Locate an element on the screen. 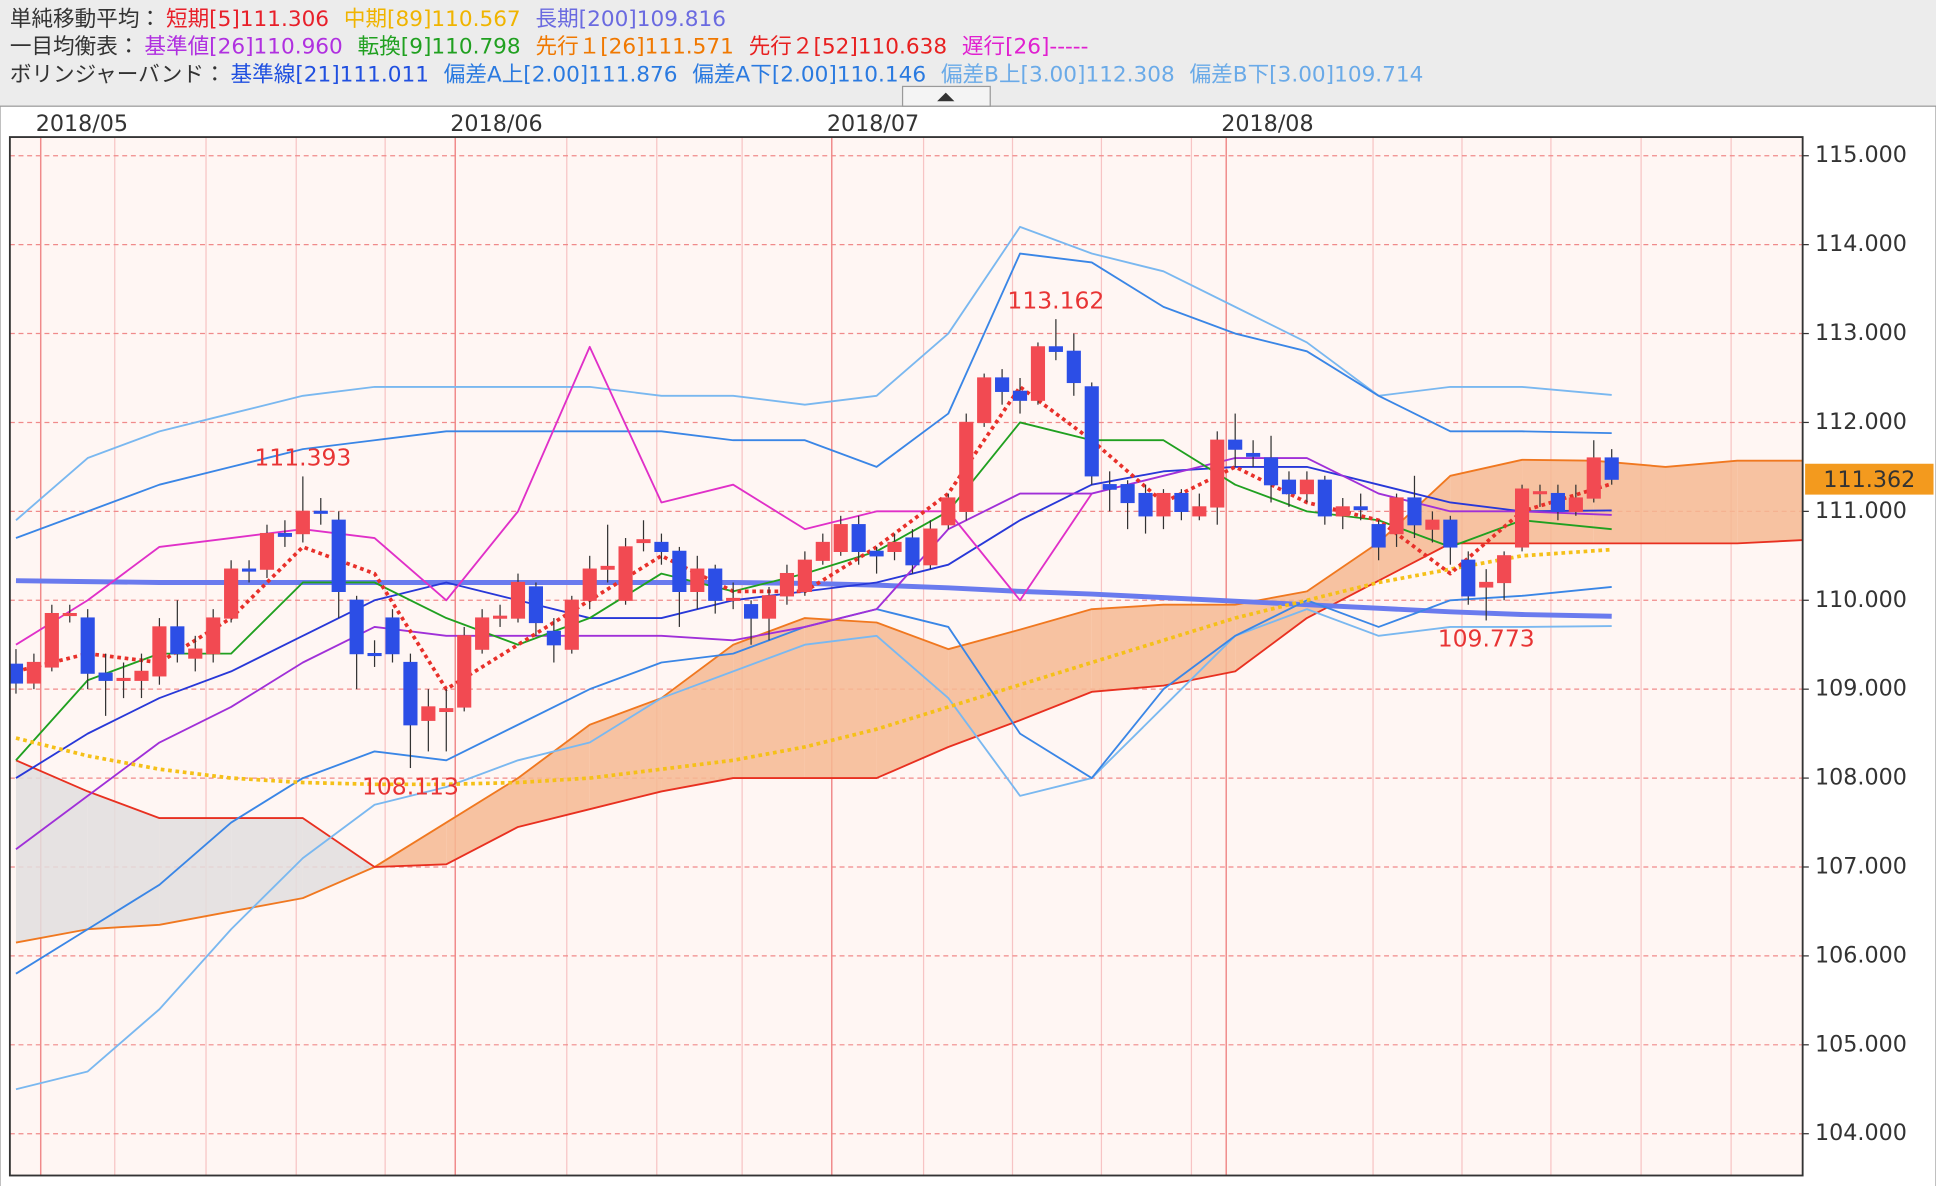 This screenshot has width=1936, height=1186. legend-item: 短期[5]111.306 is located at coordinates (247, 19).